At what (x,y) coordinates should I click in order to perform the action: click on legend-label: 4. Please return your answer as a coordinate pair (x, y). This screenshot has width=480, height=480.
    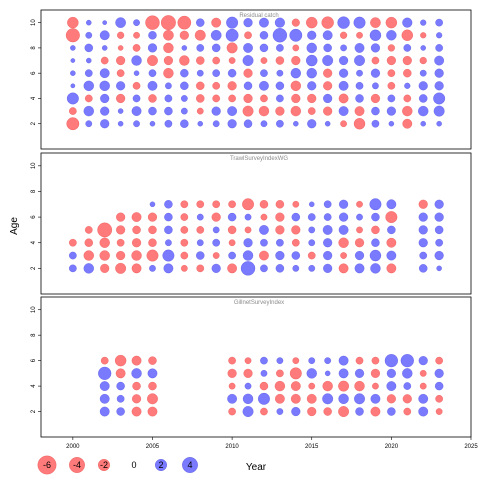
    Looking at the image, I should click on (189, 465).